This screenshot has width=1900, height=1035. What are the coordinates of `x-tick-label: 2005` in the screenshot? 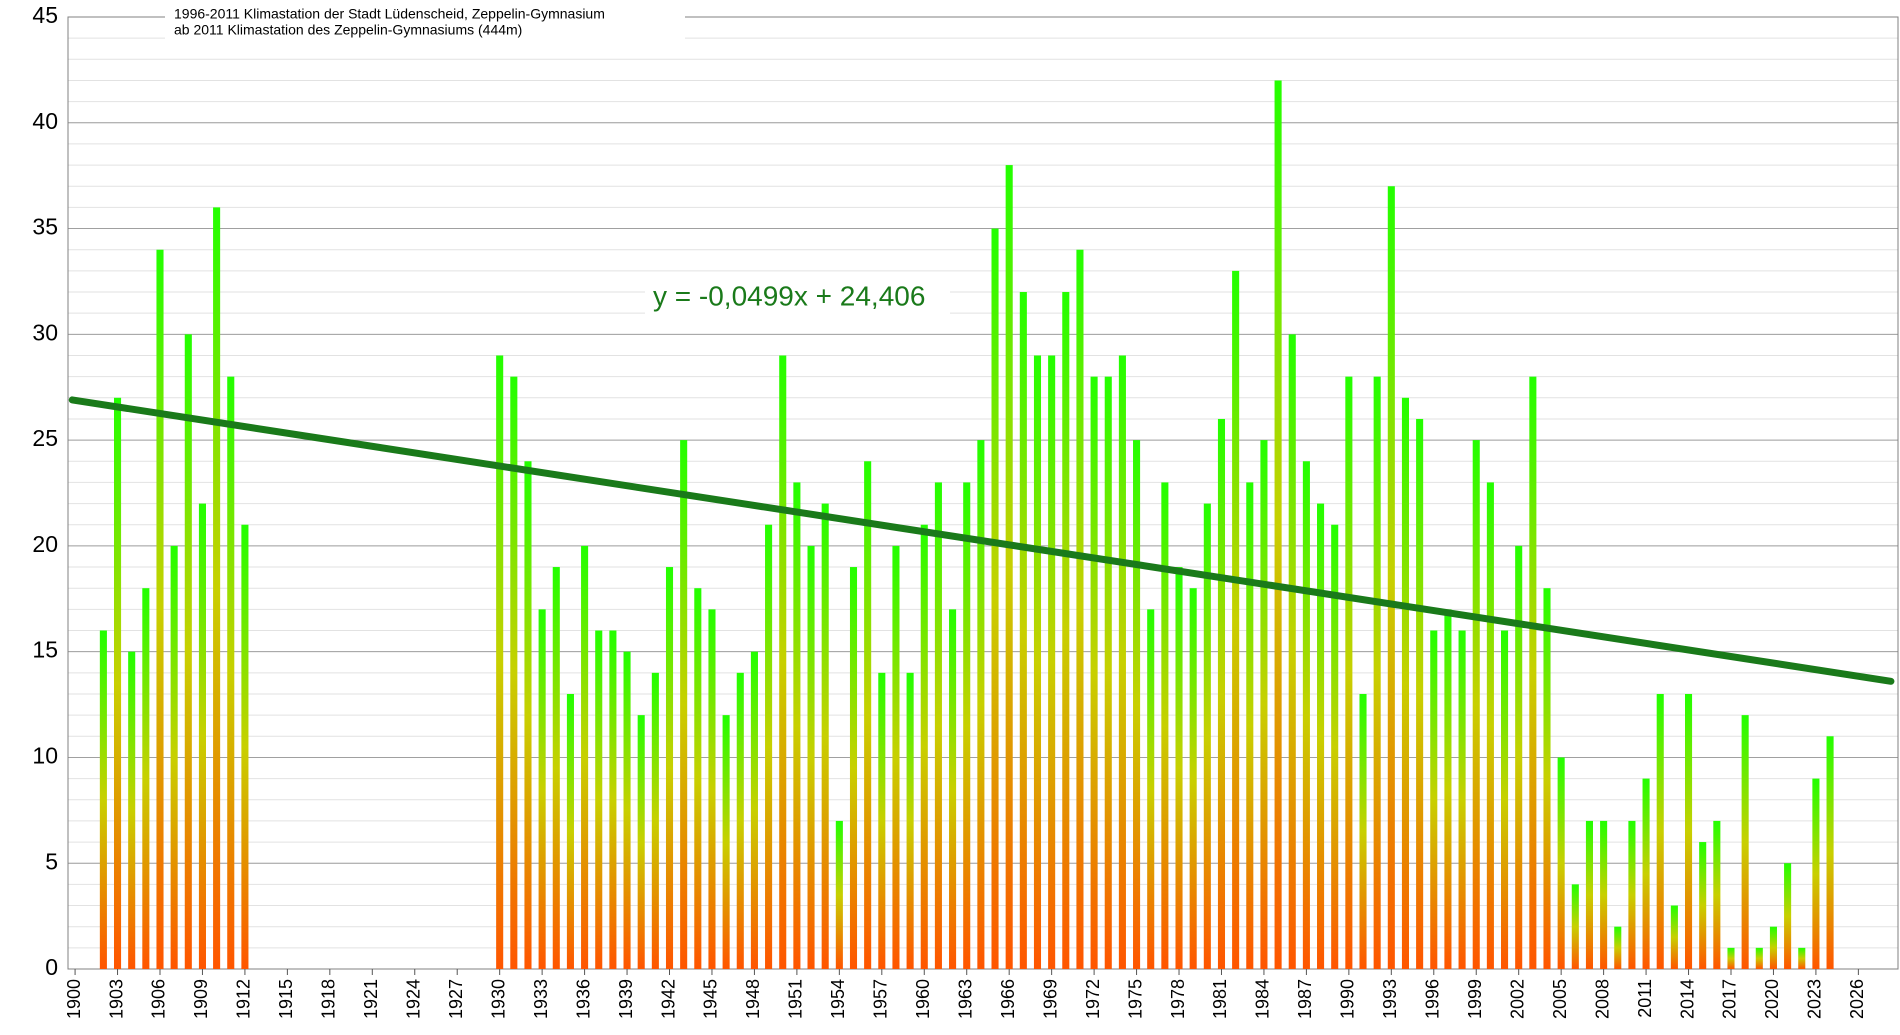 It's located at (1560, 999).